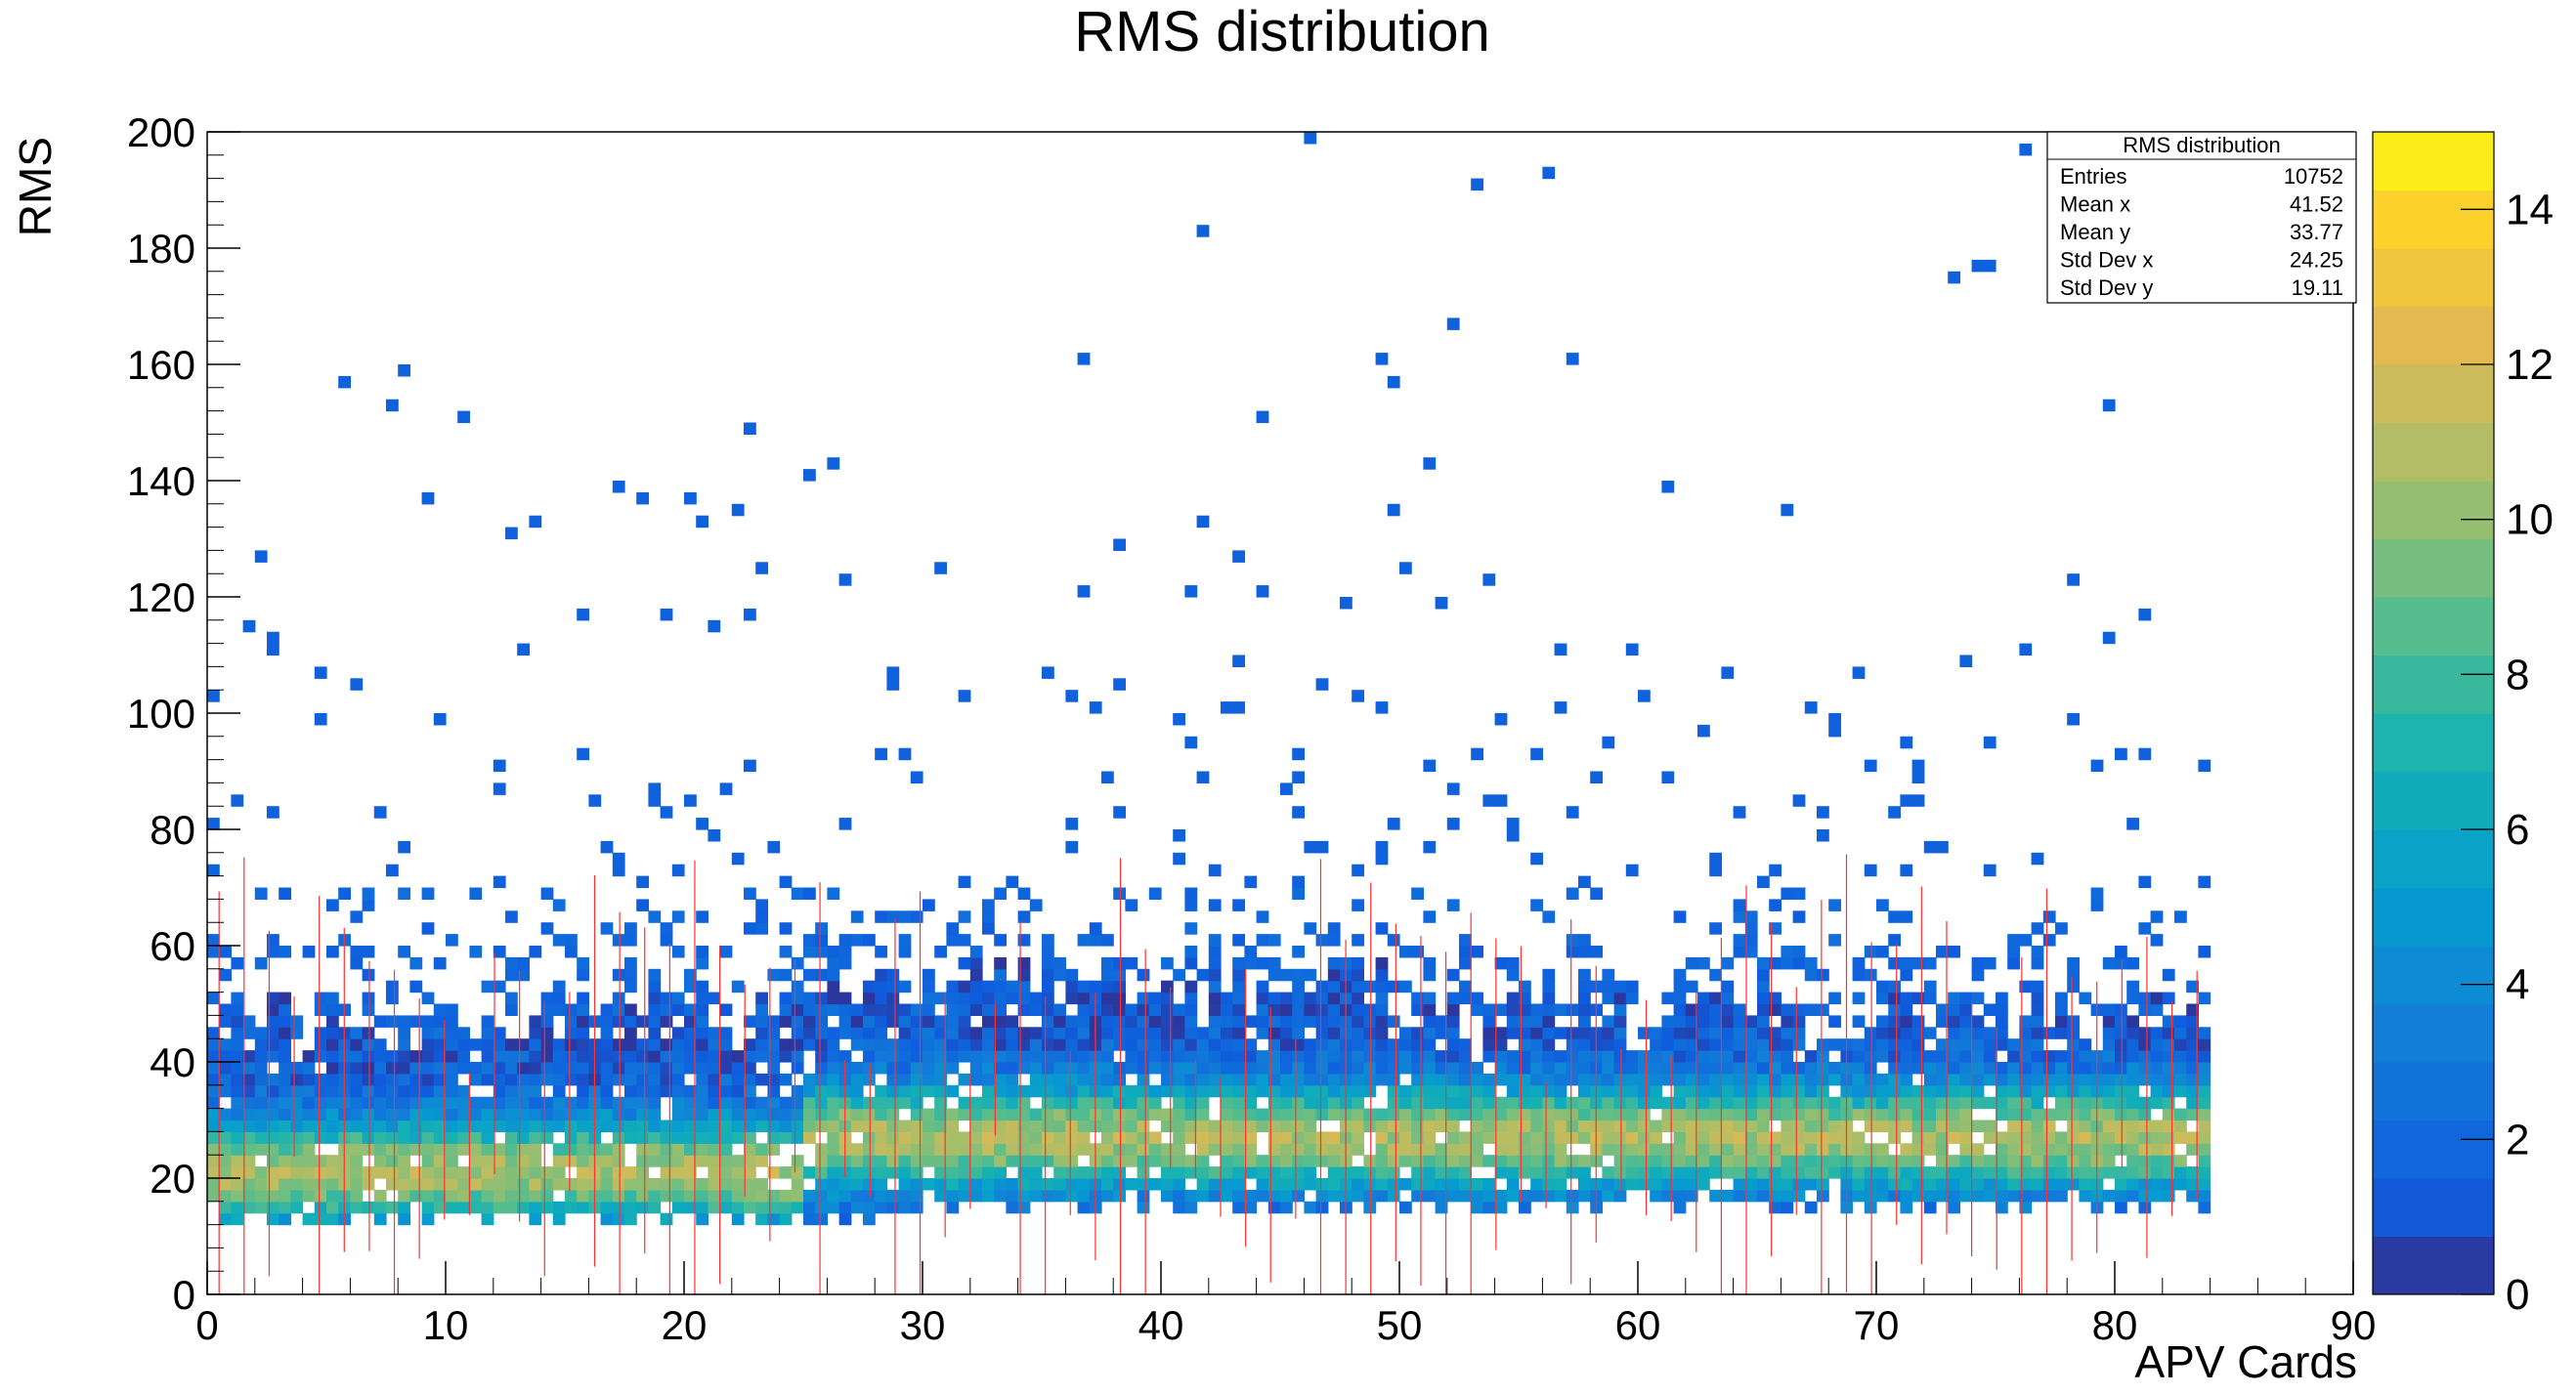 Image resolution: width=2576 pixels, height=1395 pixels. What do you see at coordinates (173, 830) in the screenshot?
I see `y-tick-label: 80` at bounding box center [173, 830].